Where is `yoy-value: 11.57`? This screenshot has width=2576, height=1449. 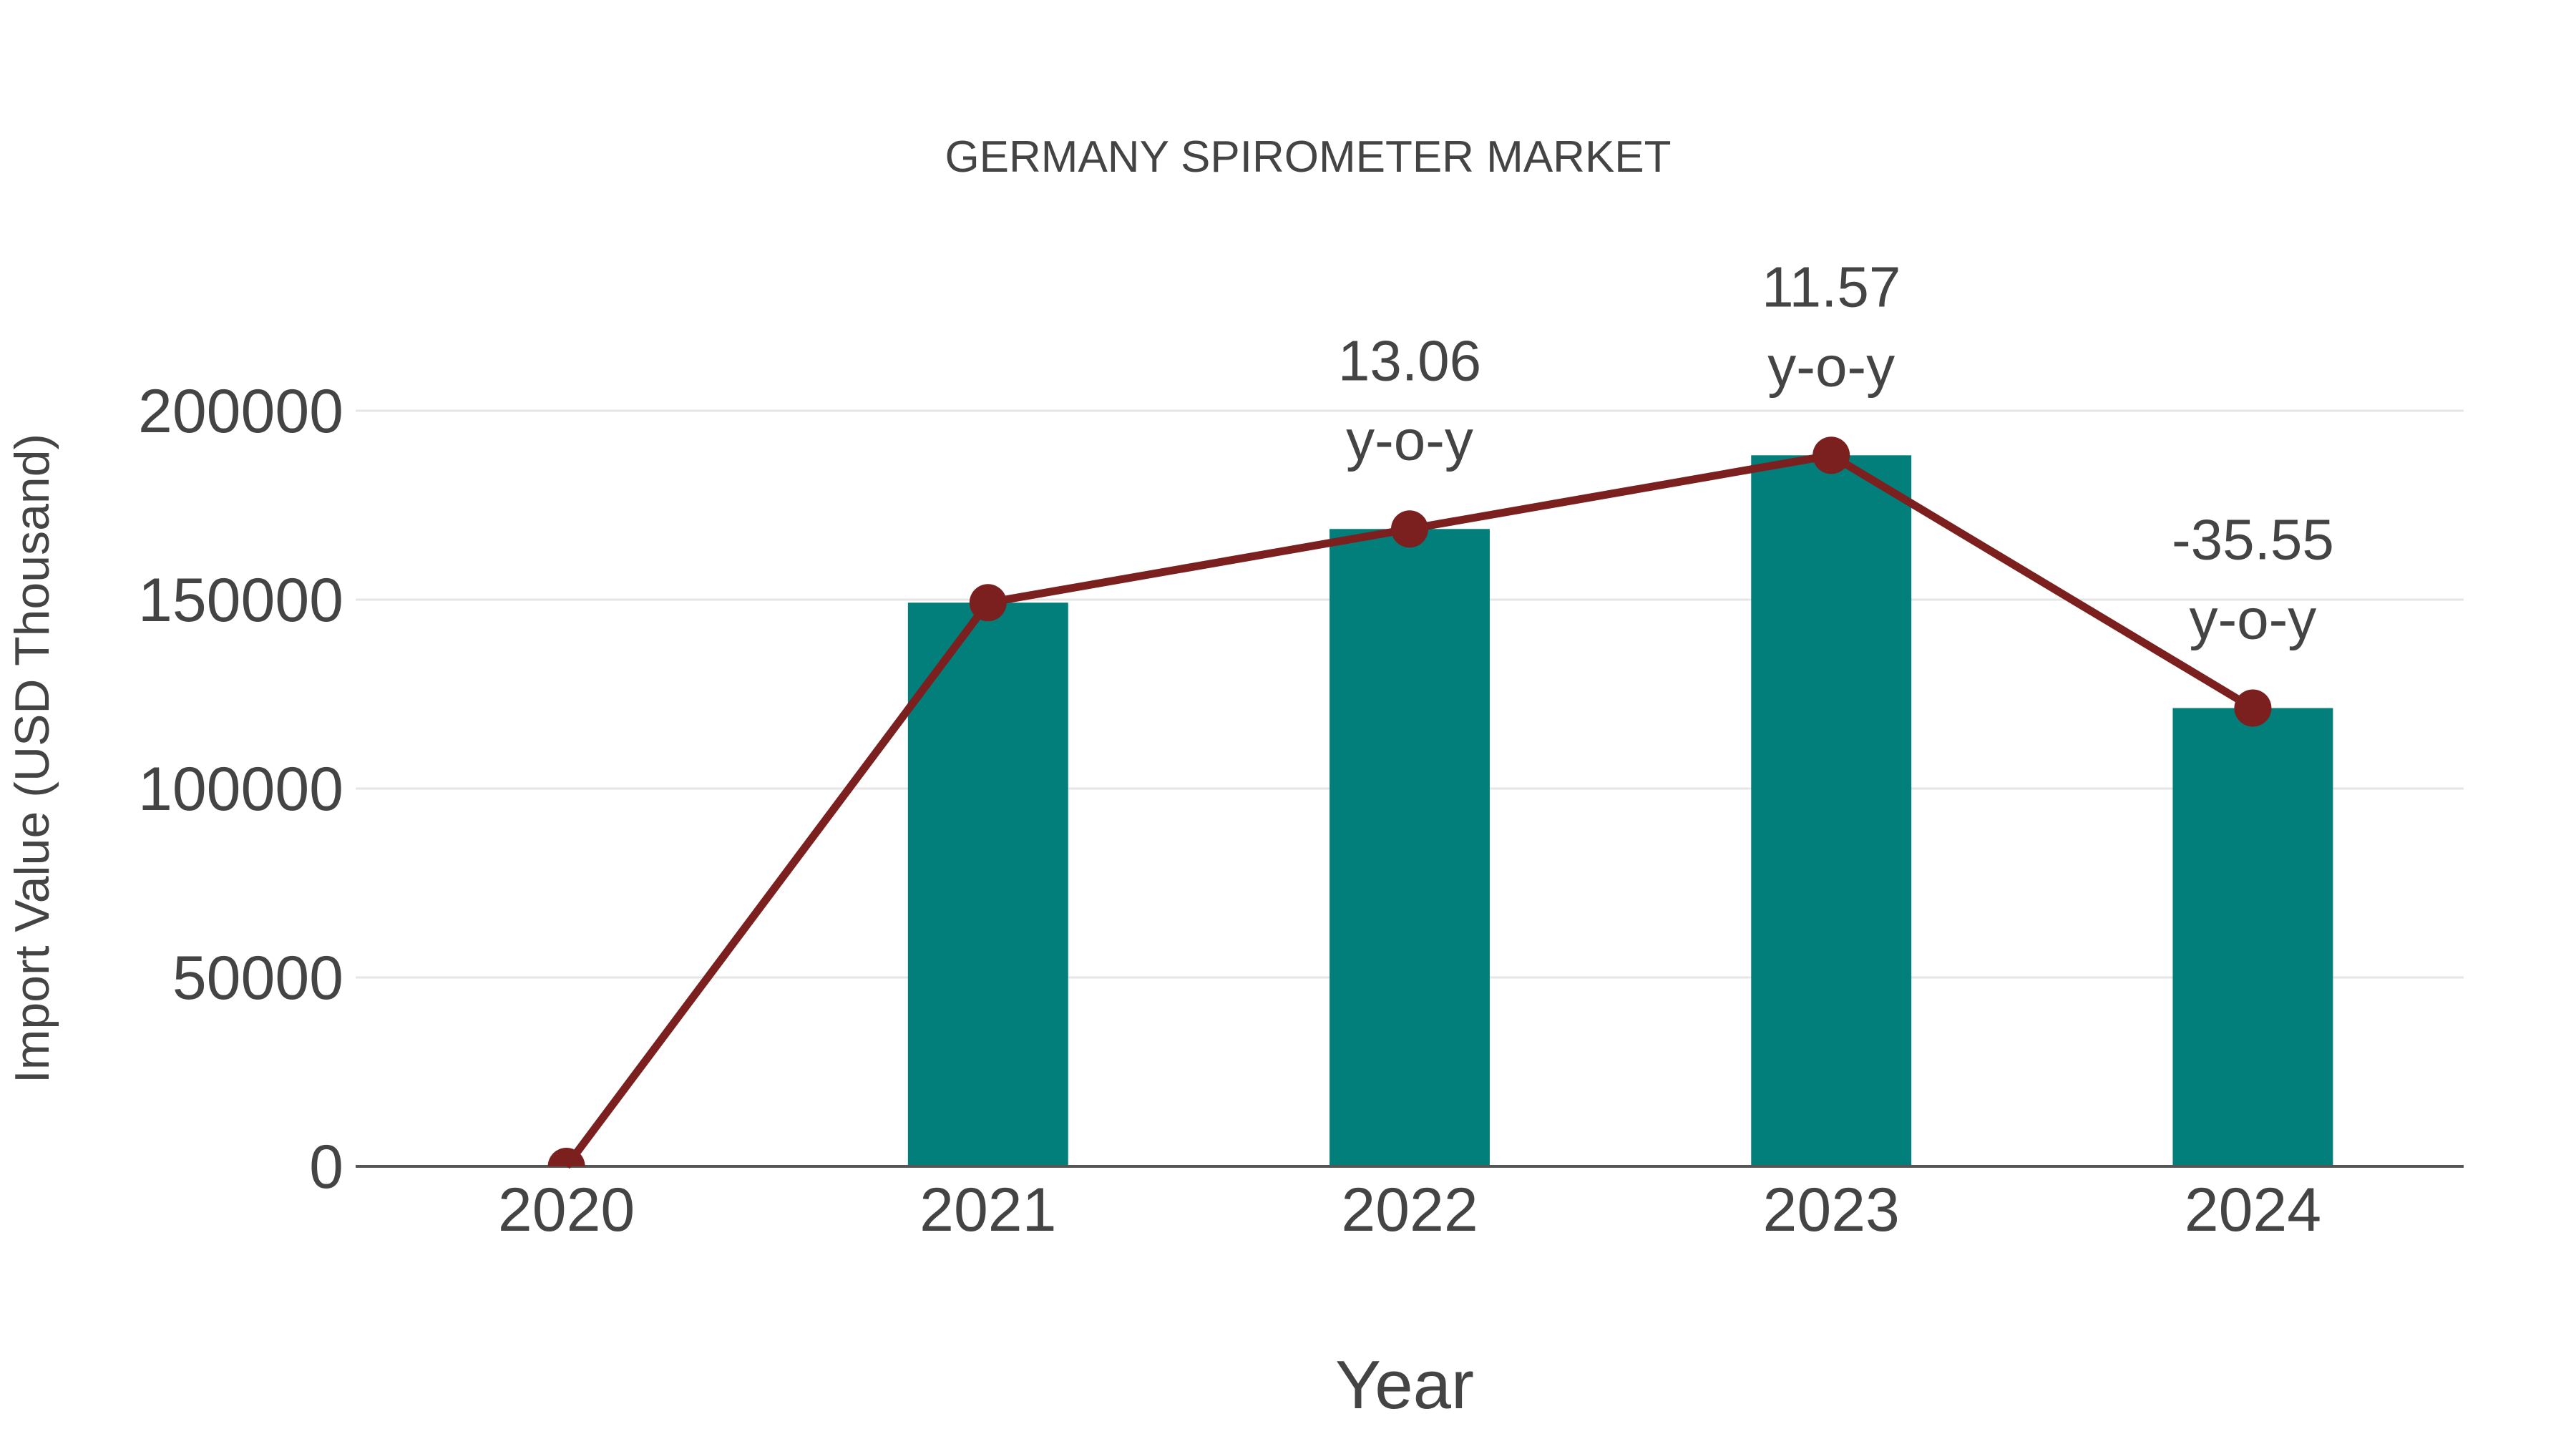
yoy-value: 11.57 is located at coordinates (1831, 286).